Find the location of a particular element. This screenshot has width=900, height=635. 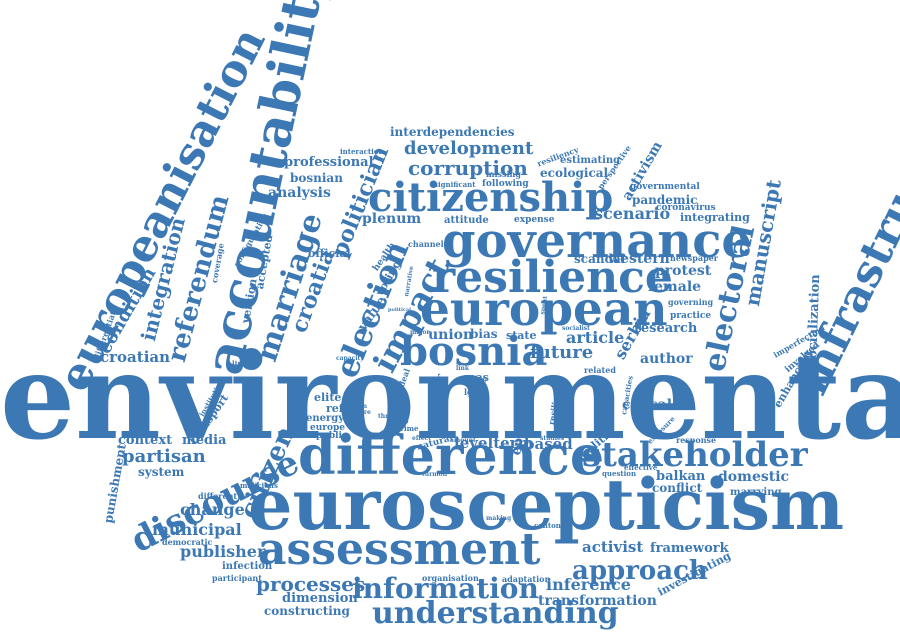

word-explore: explore is located at coordinates (358, 412).